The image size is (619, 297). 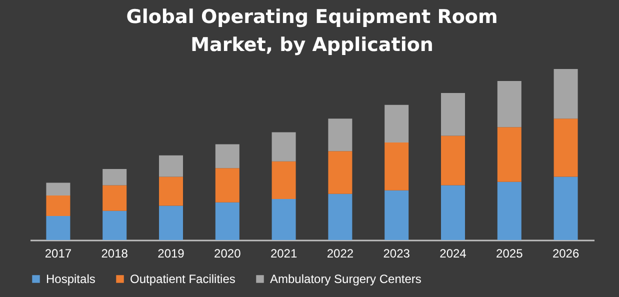 What do you see at coordinates (71, 279) in the screenshot?
I see `legend-label: Hospitals` at bounding box center [71, 279].